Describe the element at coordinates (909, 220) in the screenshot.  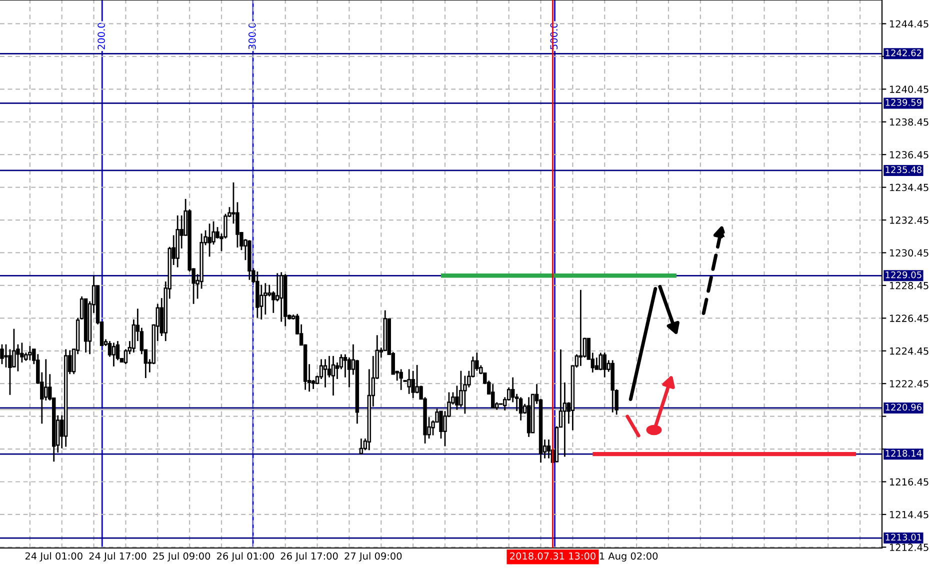
I see `y-tick-label: 1232.45` at that location.